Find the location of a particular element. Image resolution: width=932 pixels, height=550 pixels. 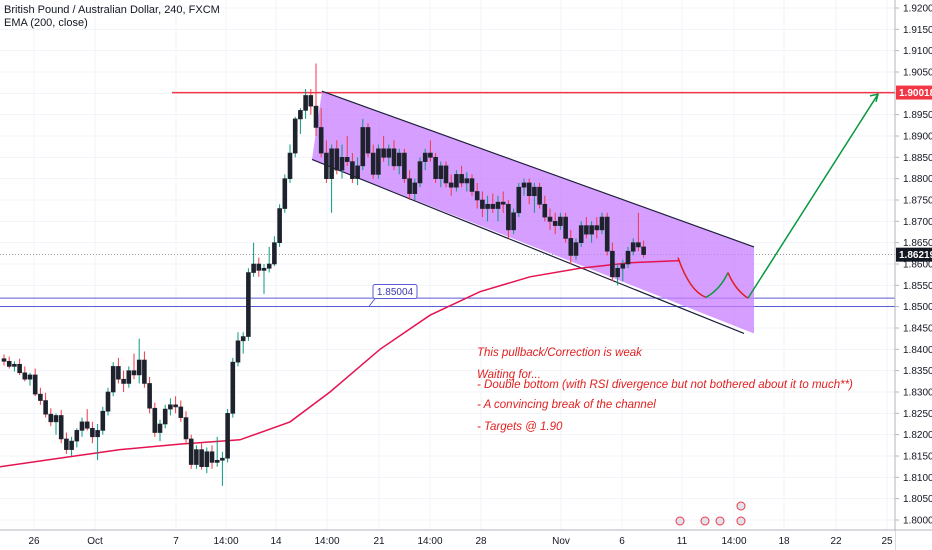

time-axis is located at coordinates (447, 540).